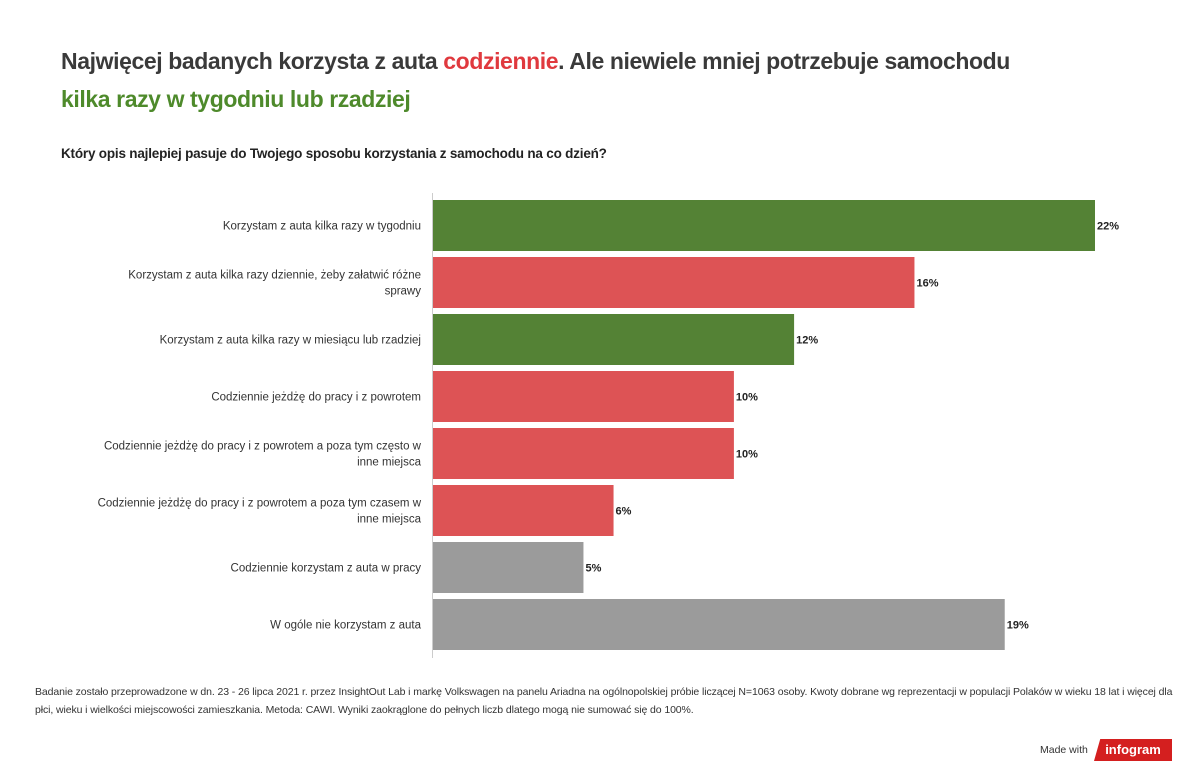  Describe the element at coordinates (322, 227) in the screenshot. I see `category-label: Korzystam z auta kilka razy w tygodniu` at that location.